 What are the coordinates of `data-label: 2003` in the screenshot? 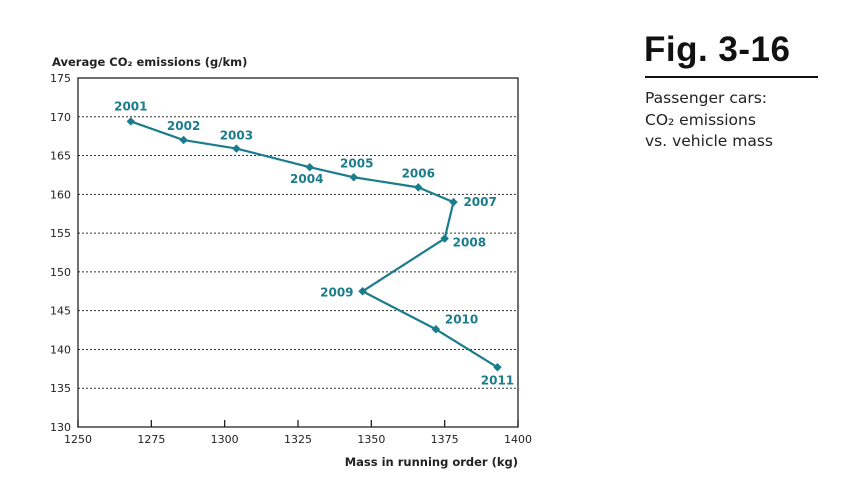 It's located at (236, 136).